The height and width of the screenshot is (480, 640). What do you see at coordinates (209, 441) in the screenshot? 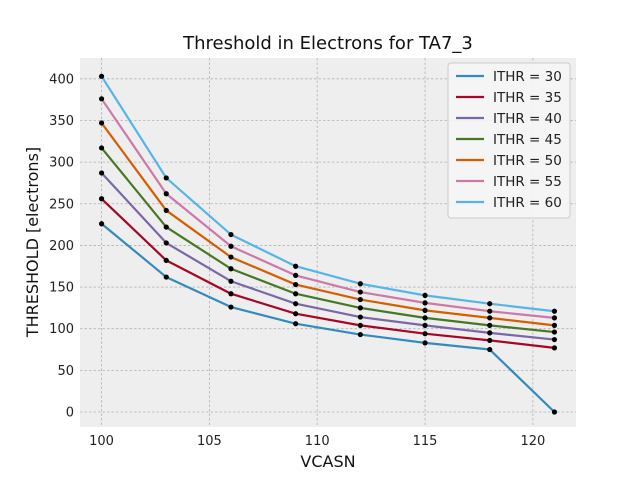
I see `x-tick-label: 105` at bounding box center [209, 441].